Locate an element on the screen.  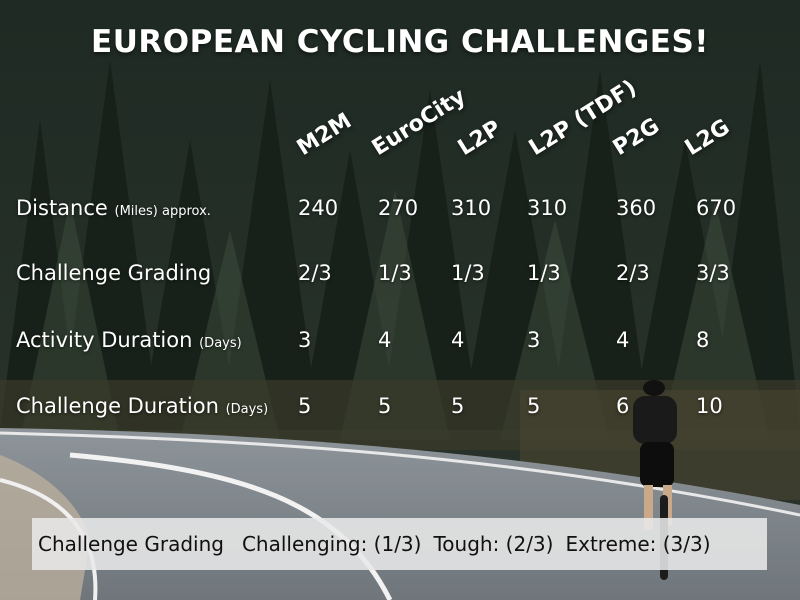
row-label-text: Activity Duration is located at coordinates (104, 340).